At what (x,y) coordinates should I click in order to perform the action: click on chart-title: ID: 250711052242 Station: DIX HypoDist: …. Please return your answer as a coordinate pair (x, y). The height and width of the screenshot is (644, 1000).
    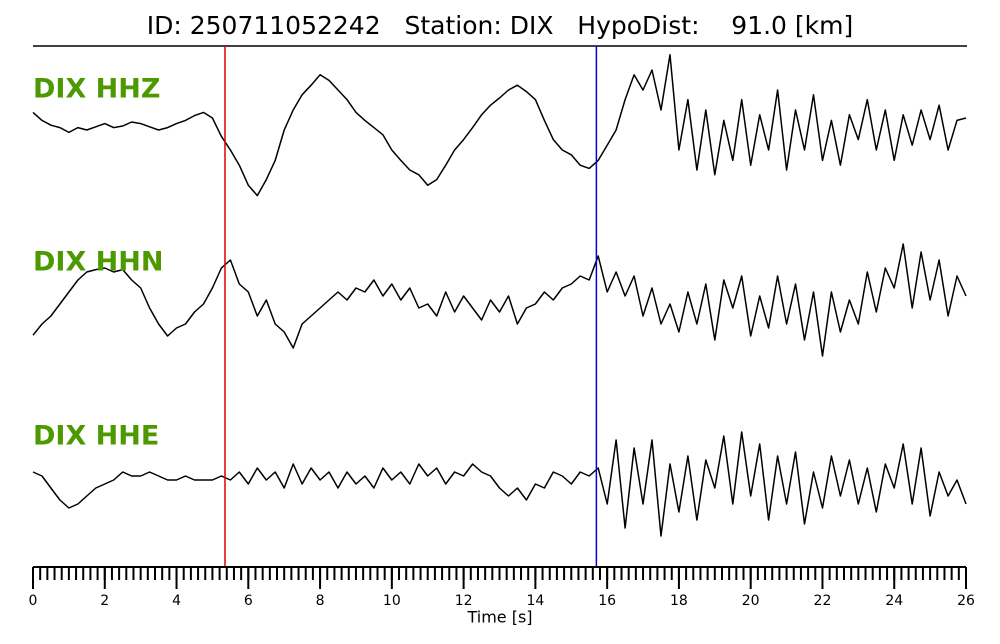
    Looking at the image, I should click on (500, 25).